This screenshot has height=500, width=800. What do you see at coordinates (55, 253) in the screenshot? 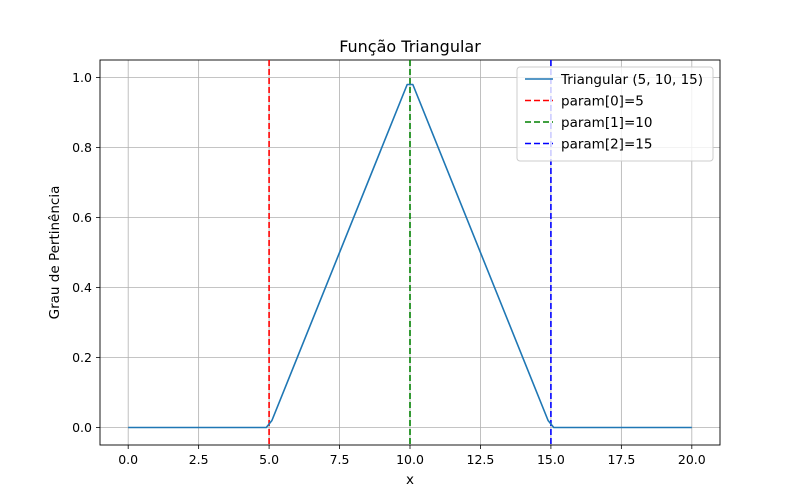
I see `y-axis-title: Grau de Pertinência` at bounding box center [55, 253].